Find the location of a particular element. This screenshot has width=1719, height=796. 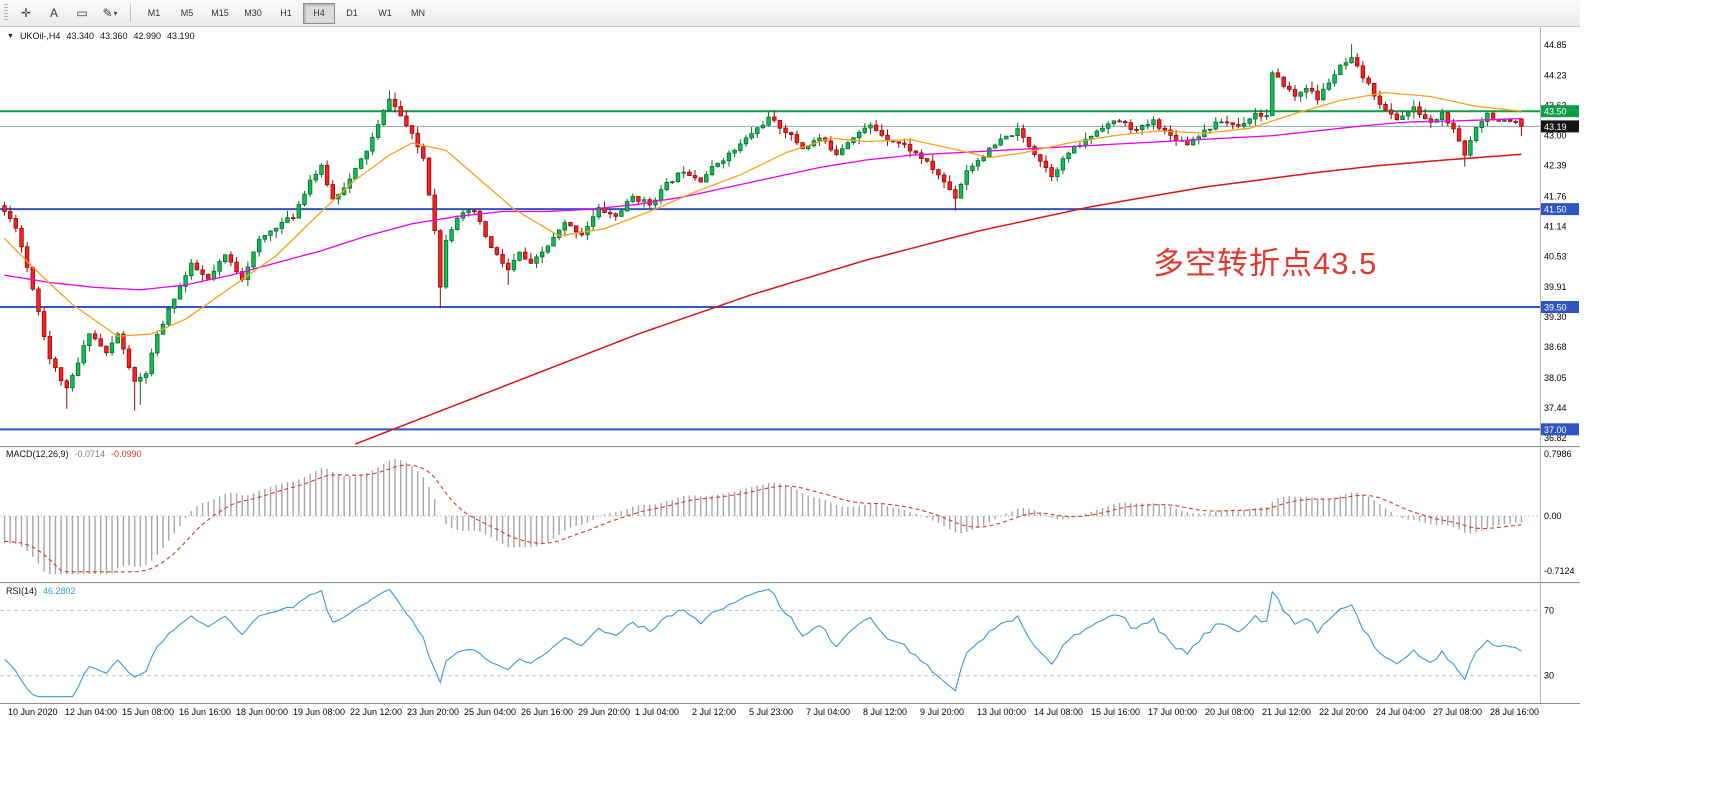

rsi-level-label: 30 is located at coordinates (1549, 676).